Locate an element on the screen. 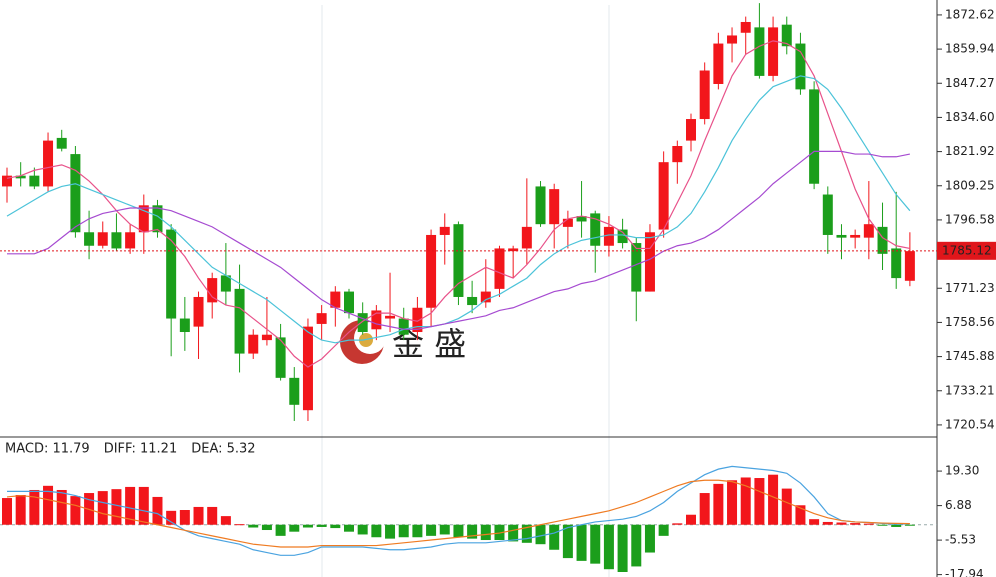  y-tick-label: 1872.62 is located at coordinates (970, 14).